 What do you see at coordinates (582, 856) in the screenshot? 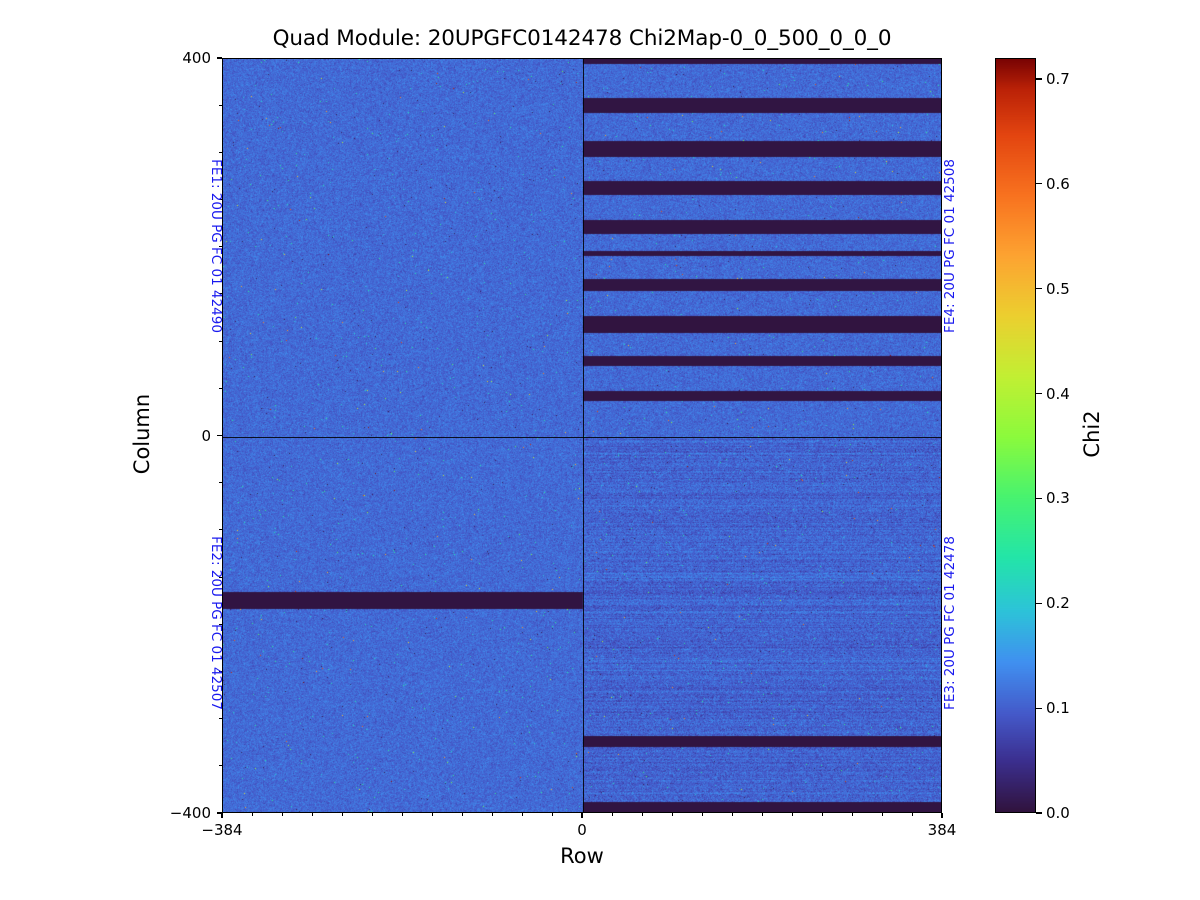
I see `x-axis-label: Row` at bounding box center [582, 856].